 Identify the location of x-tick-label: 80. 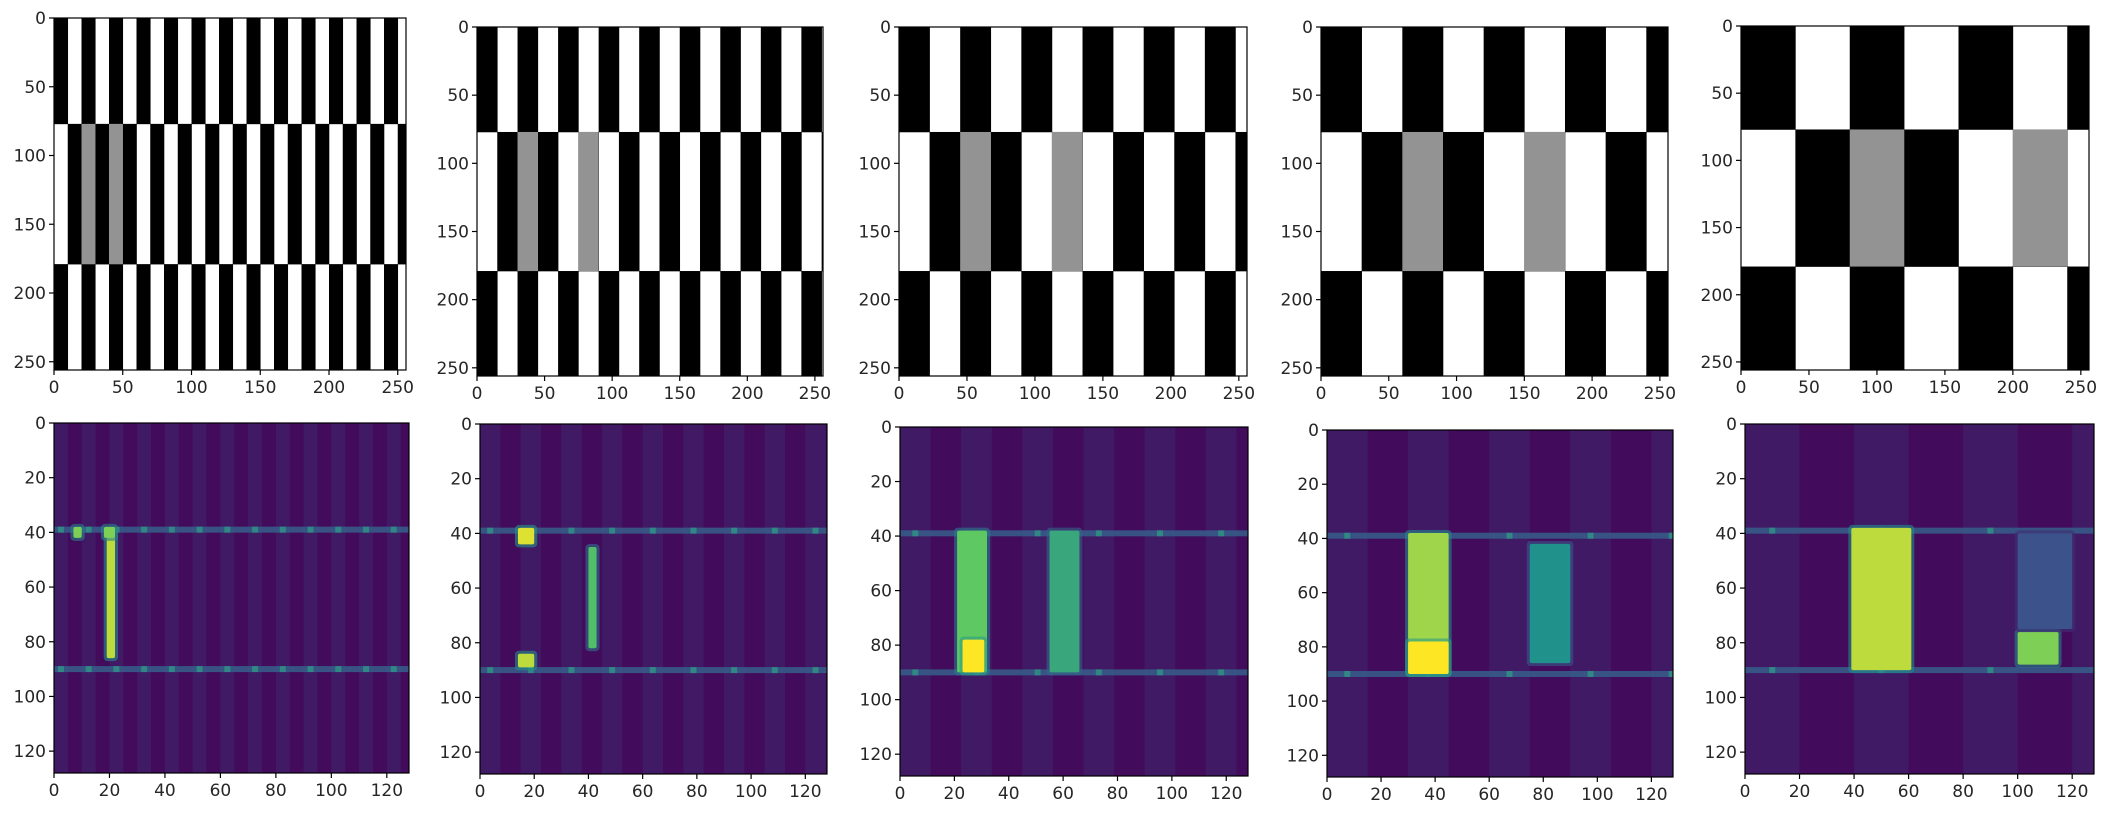
(1963, 792).